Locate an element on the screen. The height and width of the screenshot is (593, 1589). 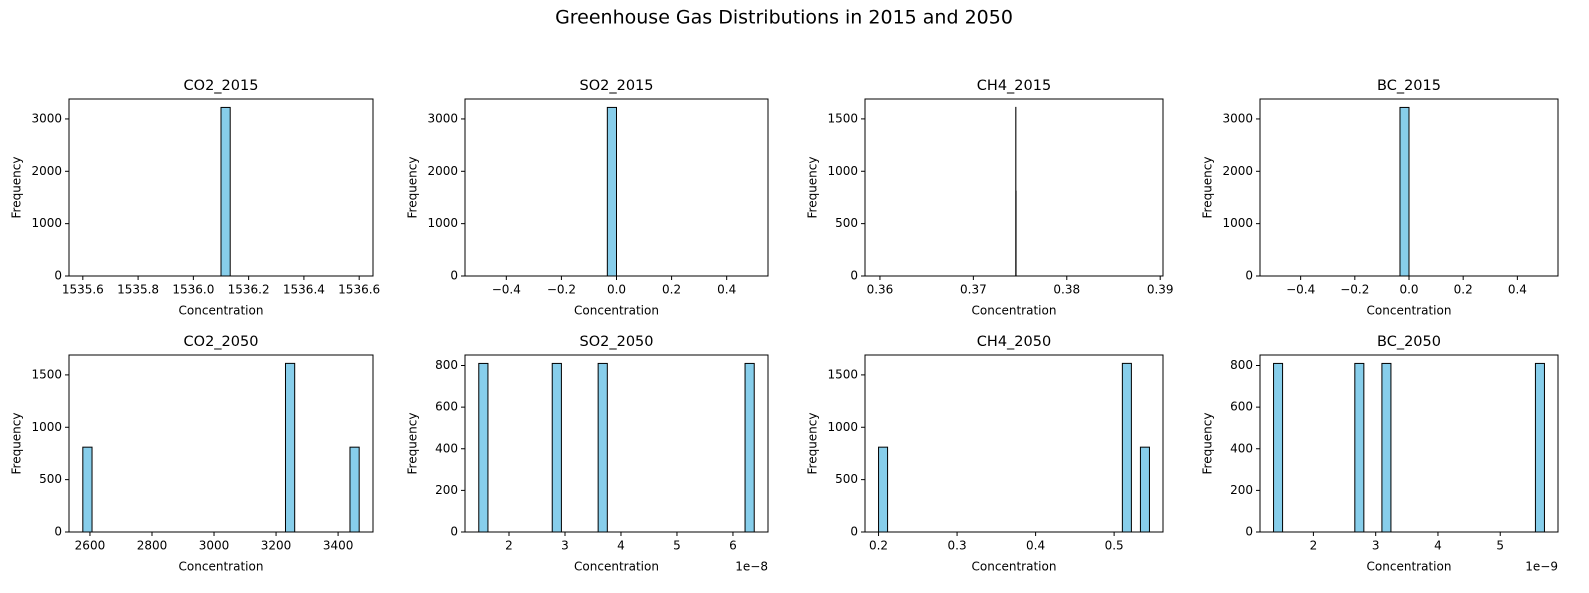
x-tick-label: 3 is located at coordinates (1376, 546).